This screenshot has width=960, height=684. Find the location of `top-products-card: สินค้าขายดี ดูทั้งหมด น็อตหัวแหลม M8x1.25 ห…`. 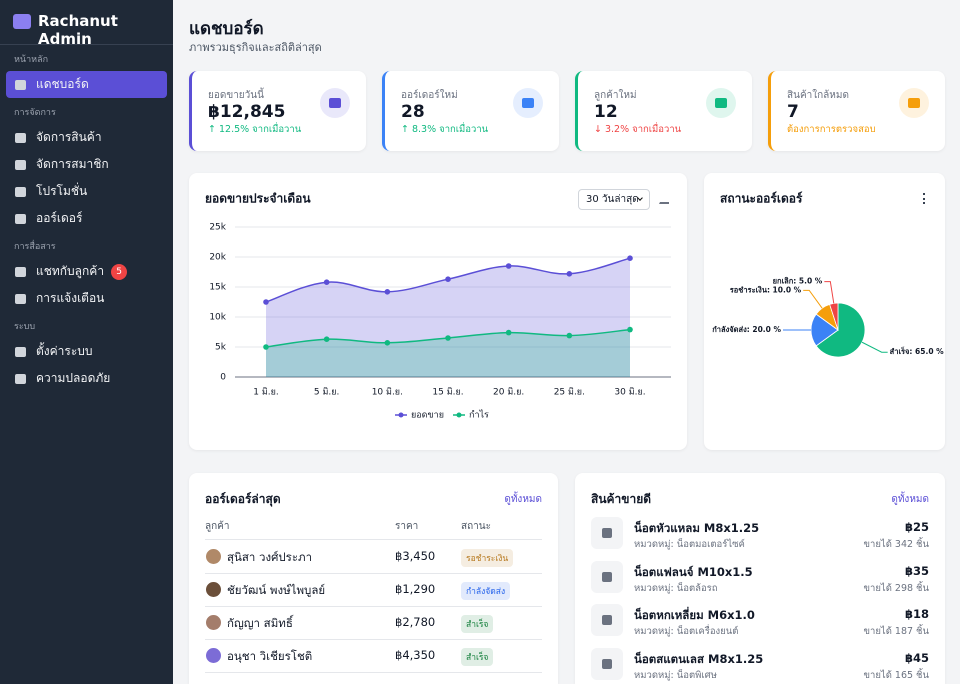

top-products-card: สินค้าขายดี ดูทั้งหมด น็อตหัวแหลม M8x1.25 ห… is located at coordinates (760, 578).